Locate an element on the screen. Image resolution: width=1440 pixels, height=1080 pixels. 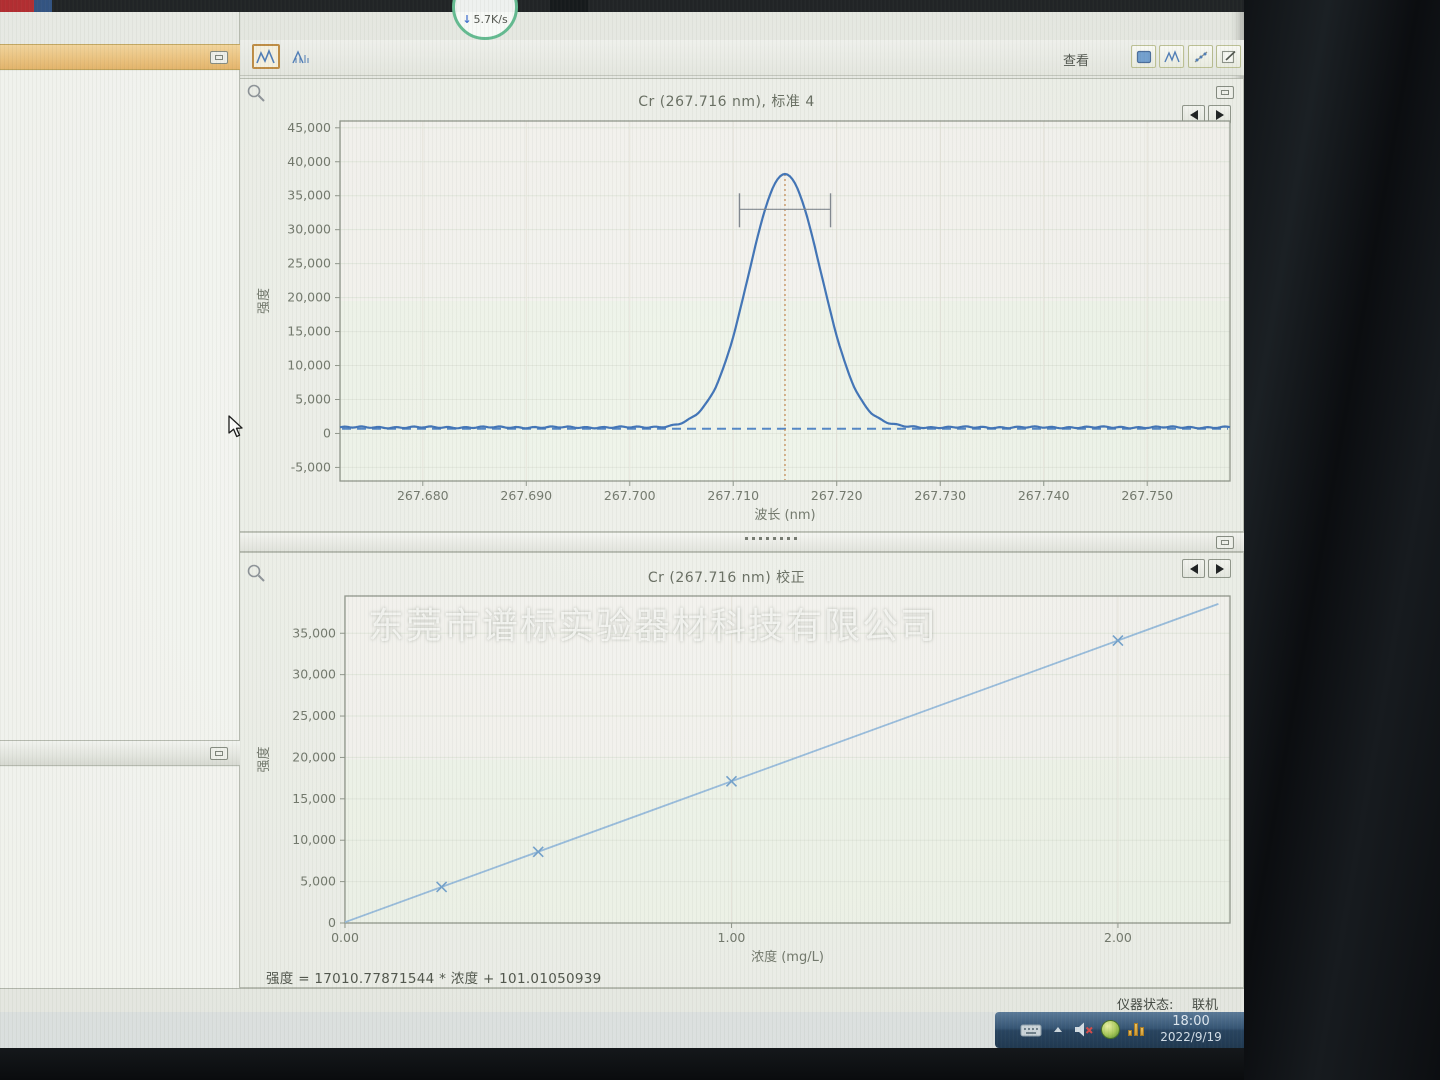
view-tile-button is located at coordinates (1143, 56).